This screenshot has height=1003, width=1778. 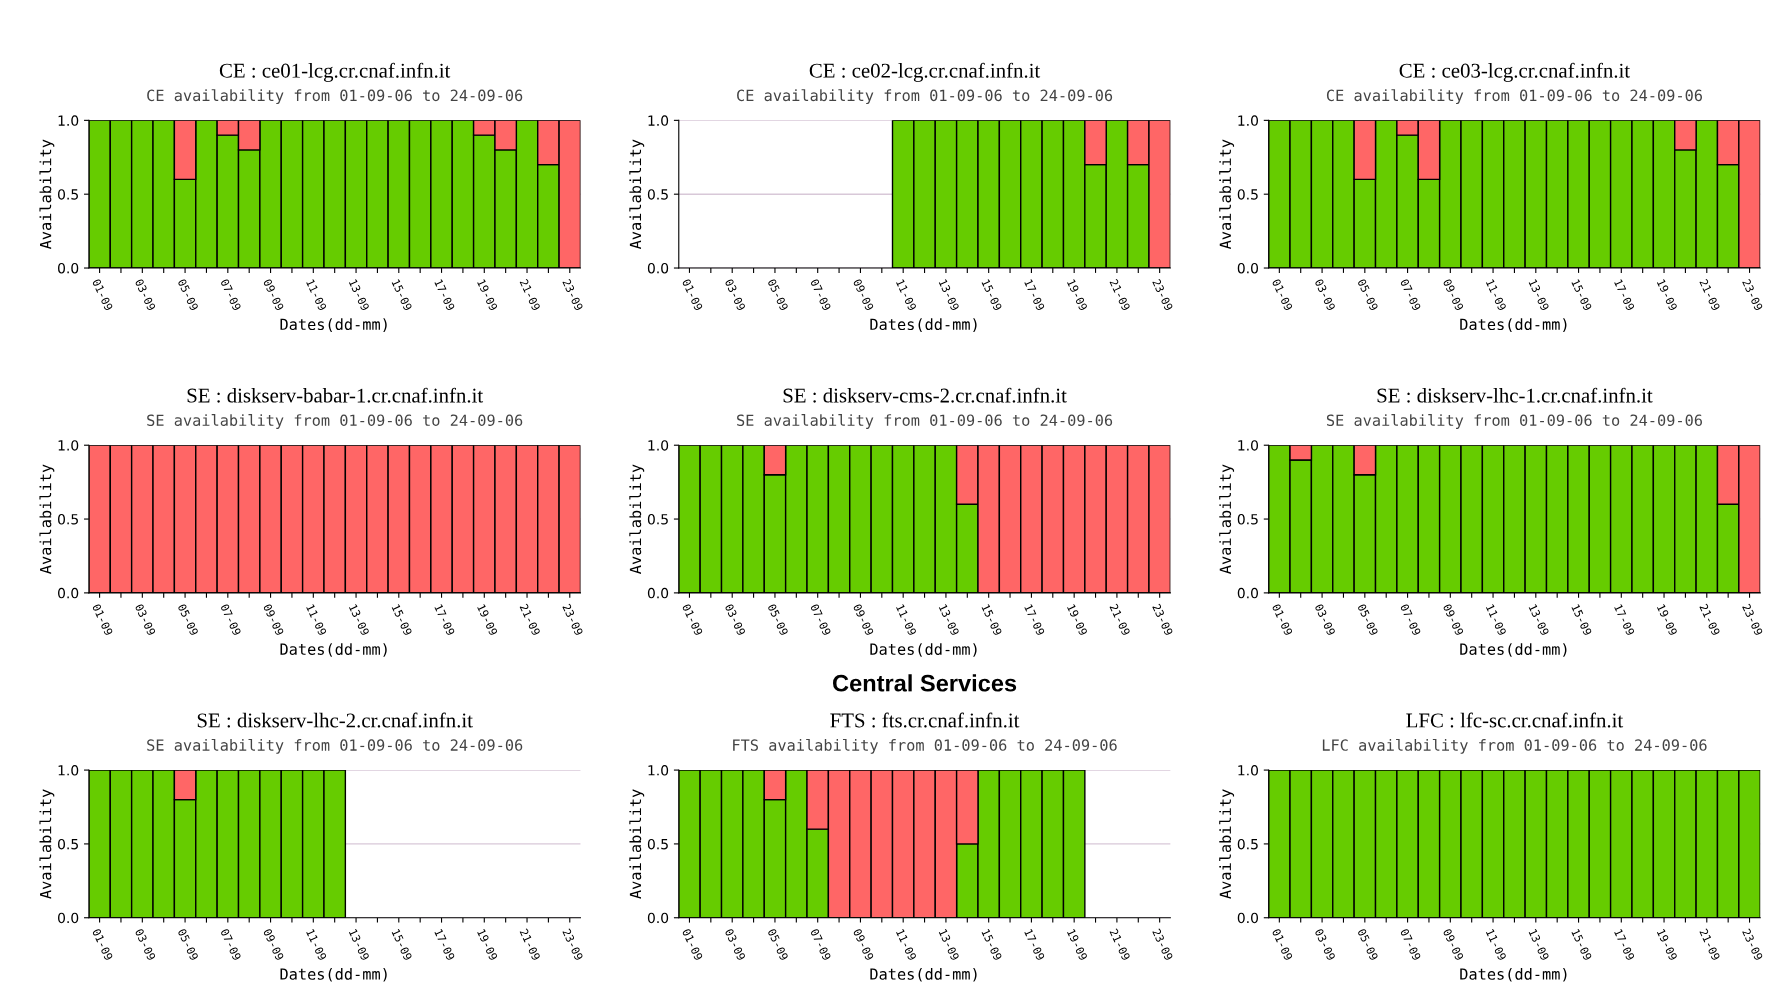 What do you see at coordinates (335, 720) in the screenshot?
I see `chart-title: SE : diskserv-lhc-2.cr.cnaf.infn.it` at bounding box center [335, 720].